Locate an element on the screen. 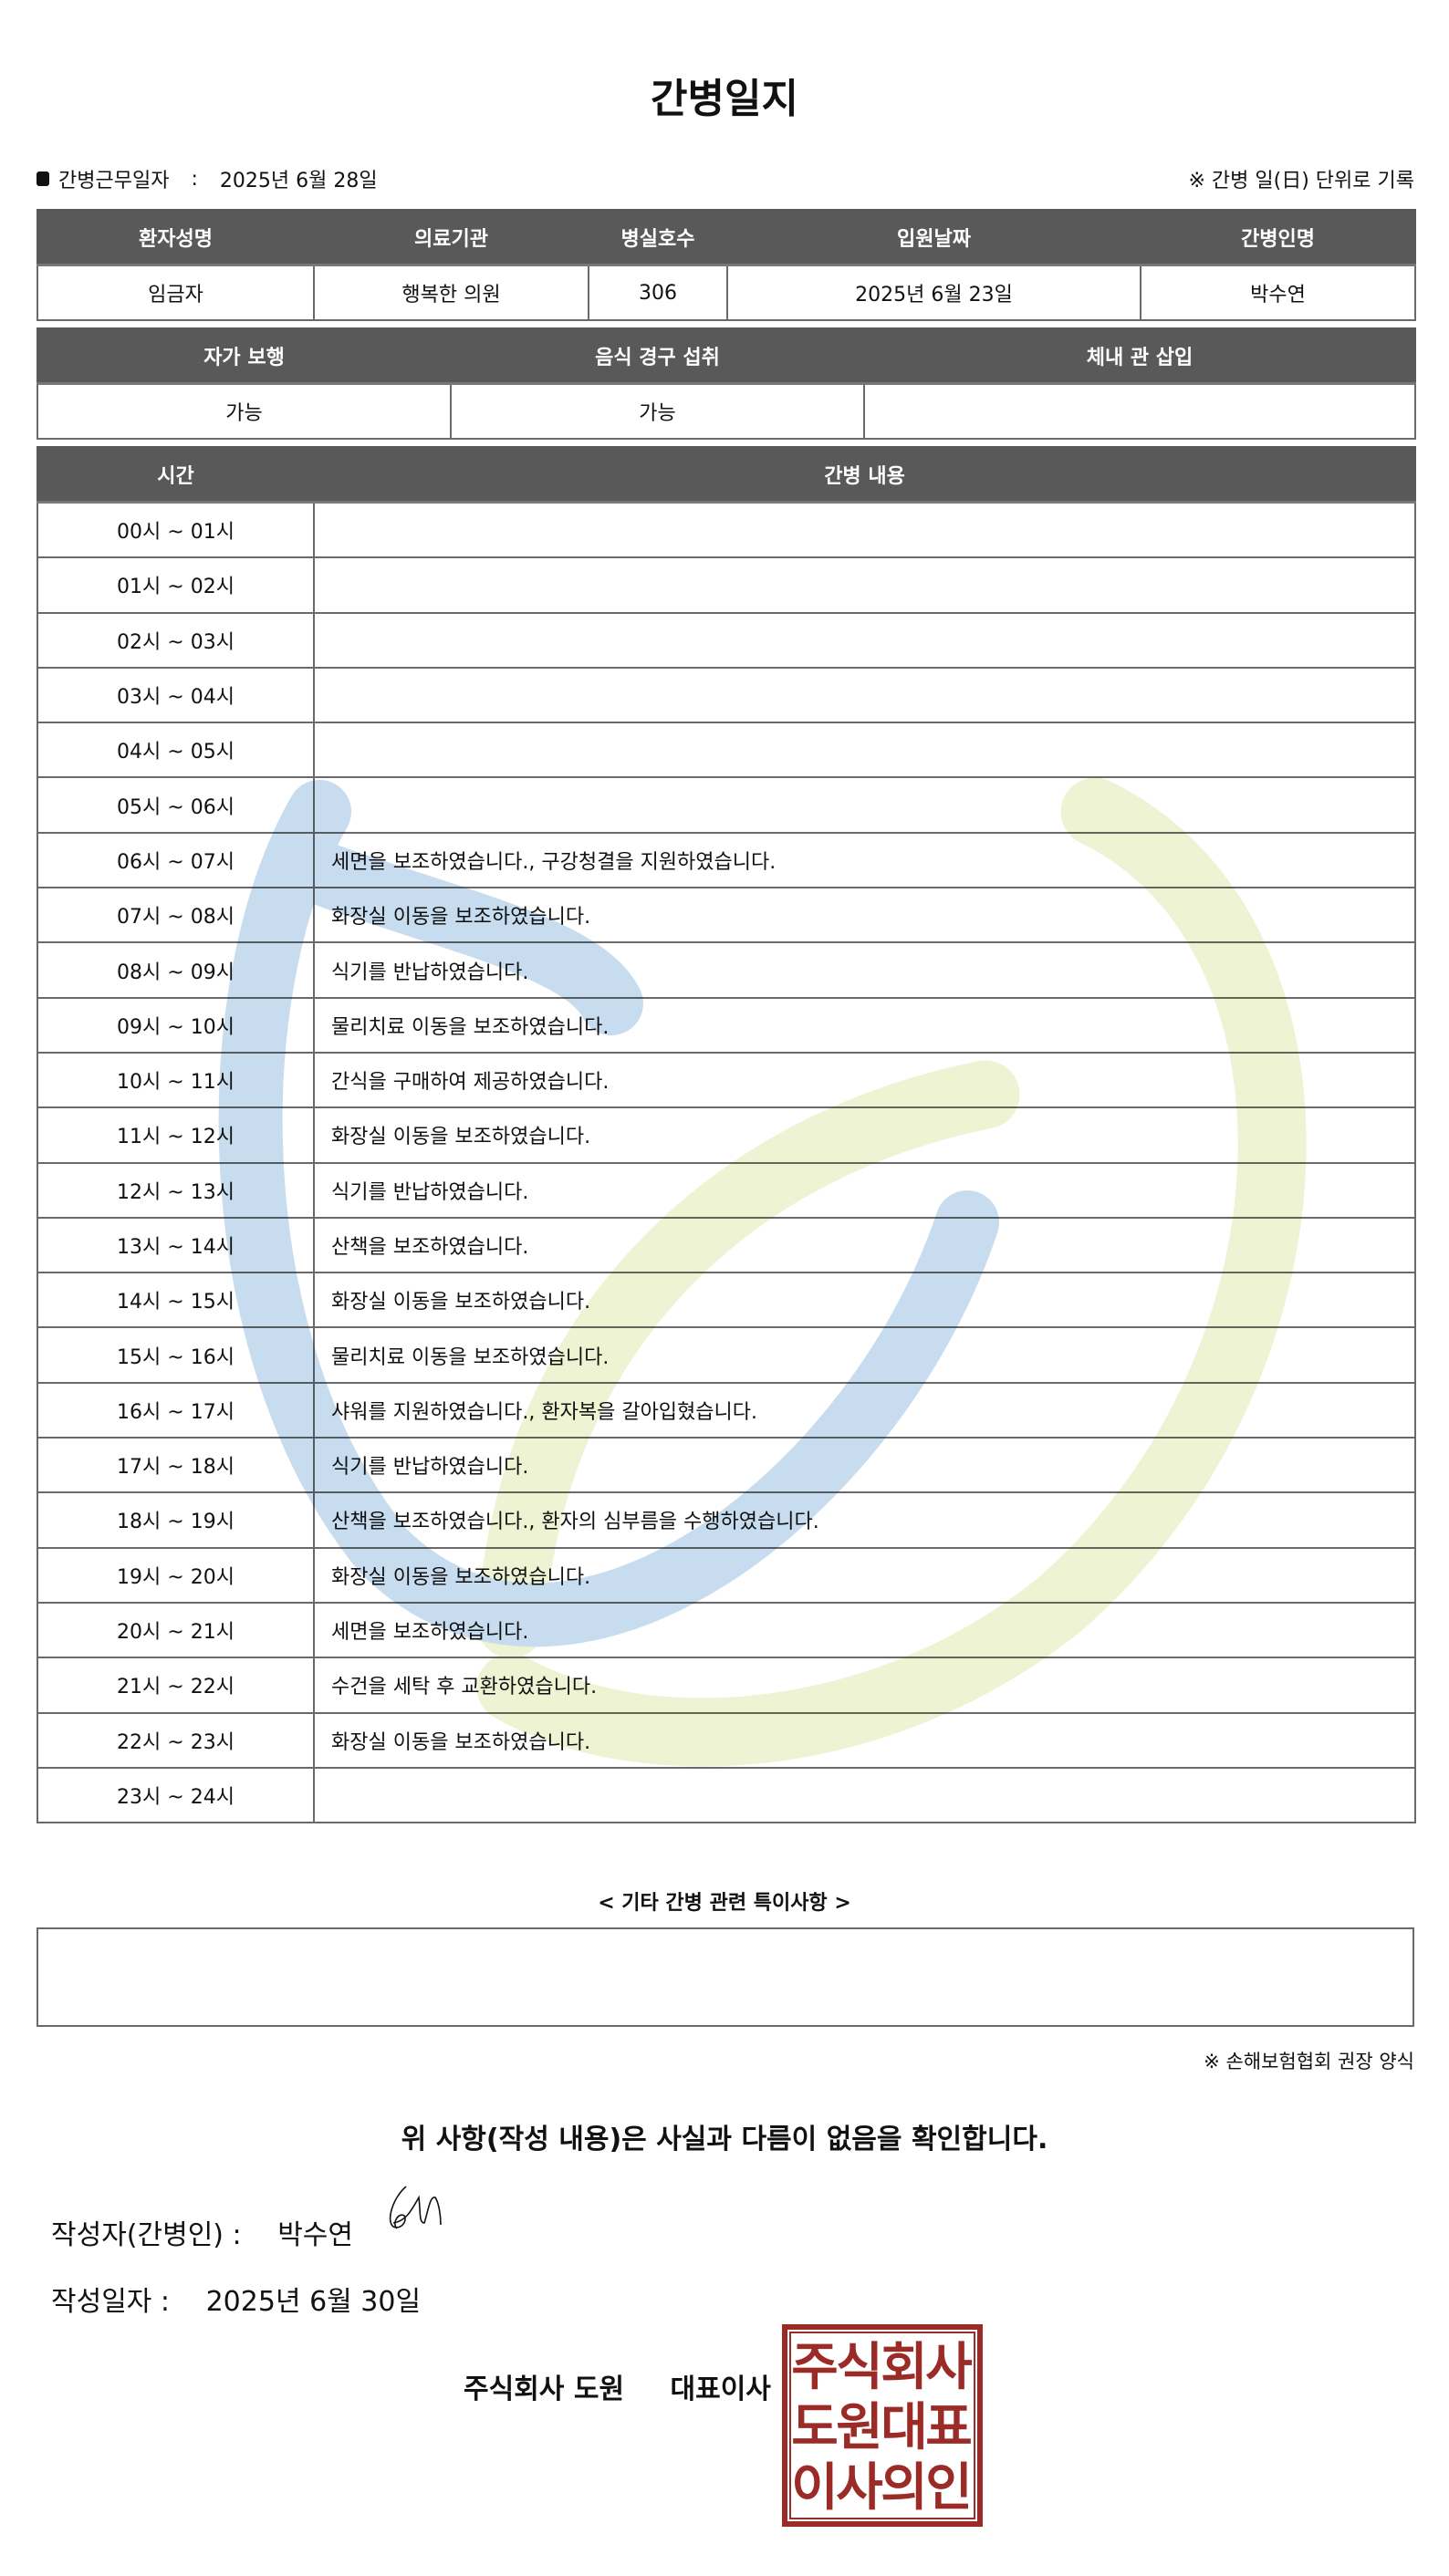 The width and height of the screenshot is (1449, 2576). stamp-character: 대 is located at coordinates (904, 2427).